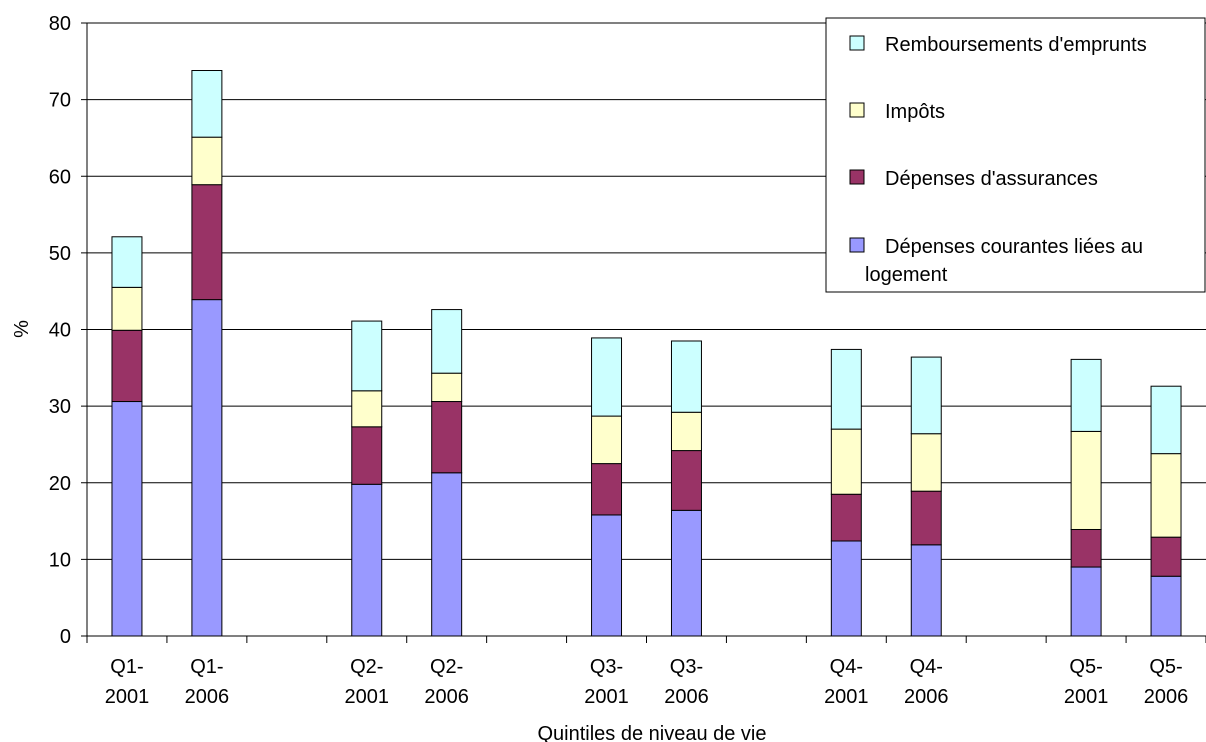 The height and width of the screenshot is (742, 1206). I want to click on bar-segment-series3-cat13, so click(1166, 420).